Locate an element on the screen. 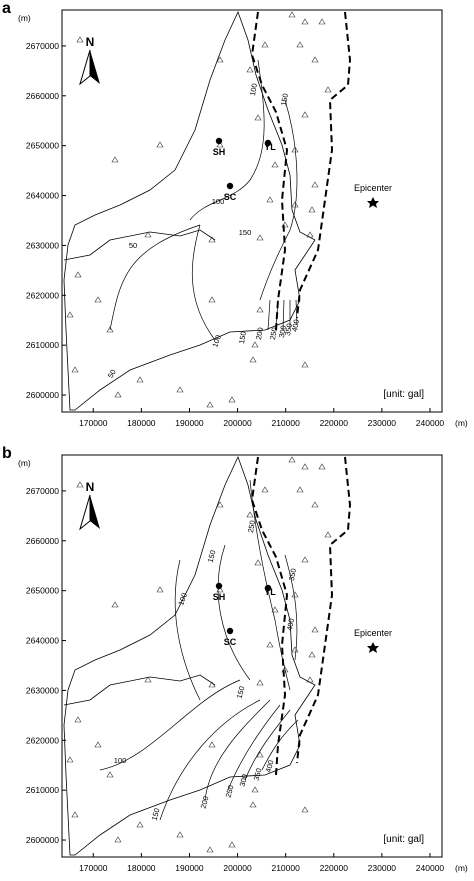 The image size is (474, 881). y-tick-label: 2660000 is located at coordinates (42, 96).